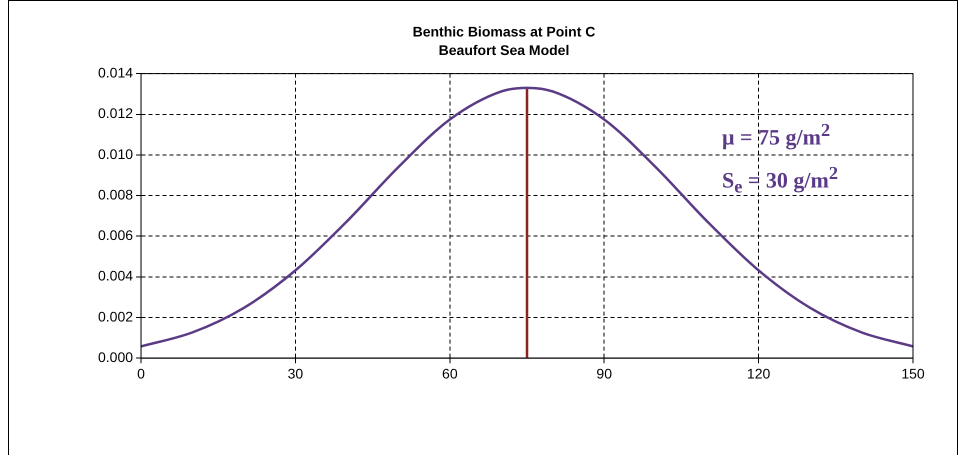 The image size is (958, 456). Describe the element at coordinates (780, 181) in the screenshot. I see `annotation: S$_{e}$ = 30 g/m$^{2}$` at that location.